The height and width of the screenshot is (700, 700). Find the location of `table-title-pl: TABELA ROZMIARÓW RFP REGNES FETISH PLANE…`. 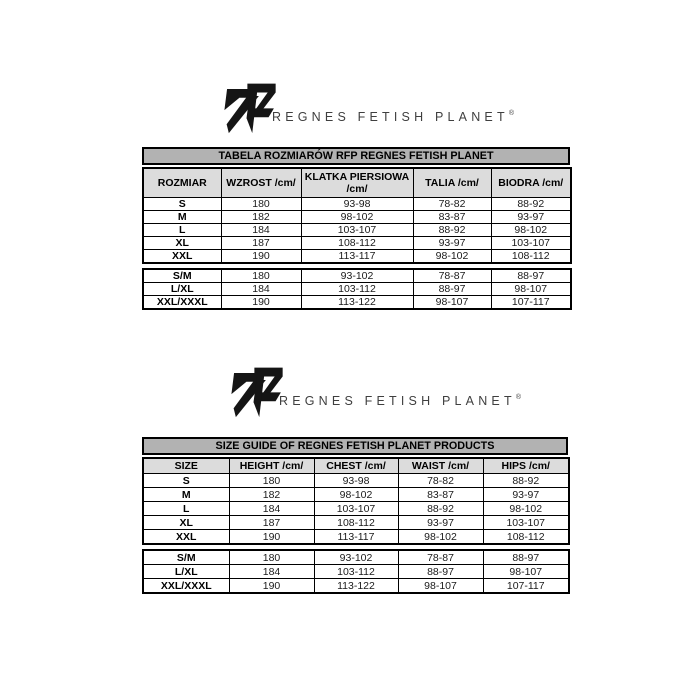

table-title-pl: TABELA ROZMIARÓW RFP REGNES FETISH PLANE… is located at coordinates (356, 156).